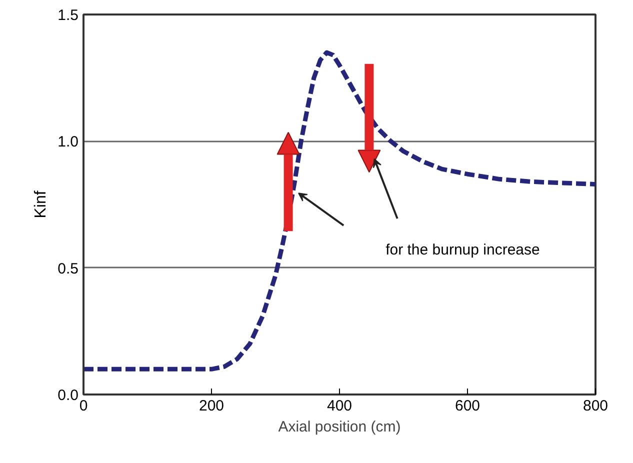 Image resolution: width=633 pixels, height=463 pixels. I want to click on y-tick-label: 1.5, so click(68, 15).